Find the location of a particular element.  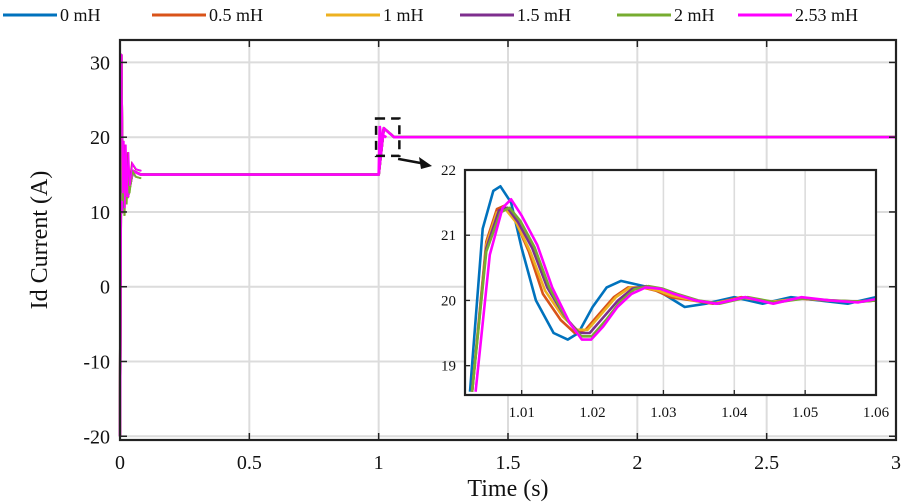

inset-y-tick-label-2: 21 is located at coordinates (448, 236).